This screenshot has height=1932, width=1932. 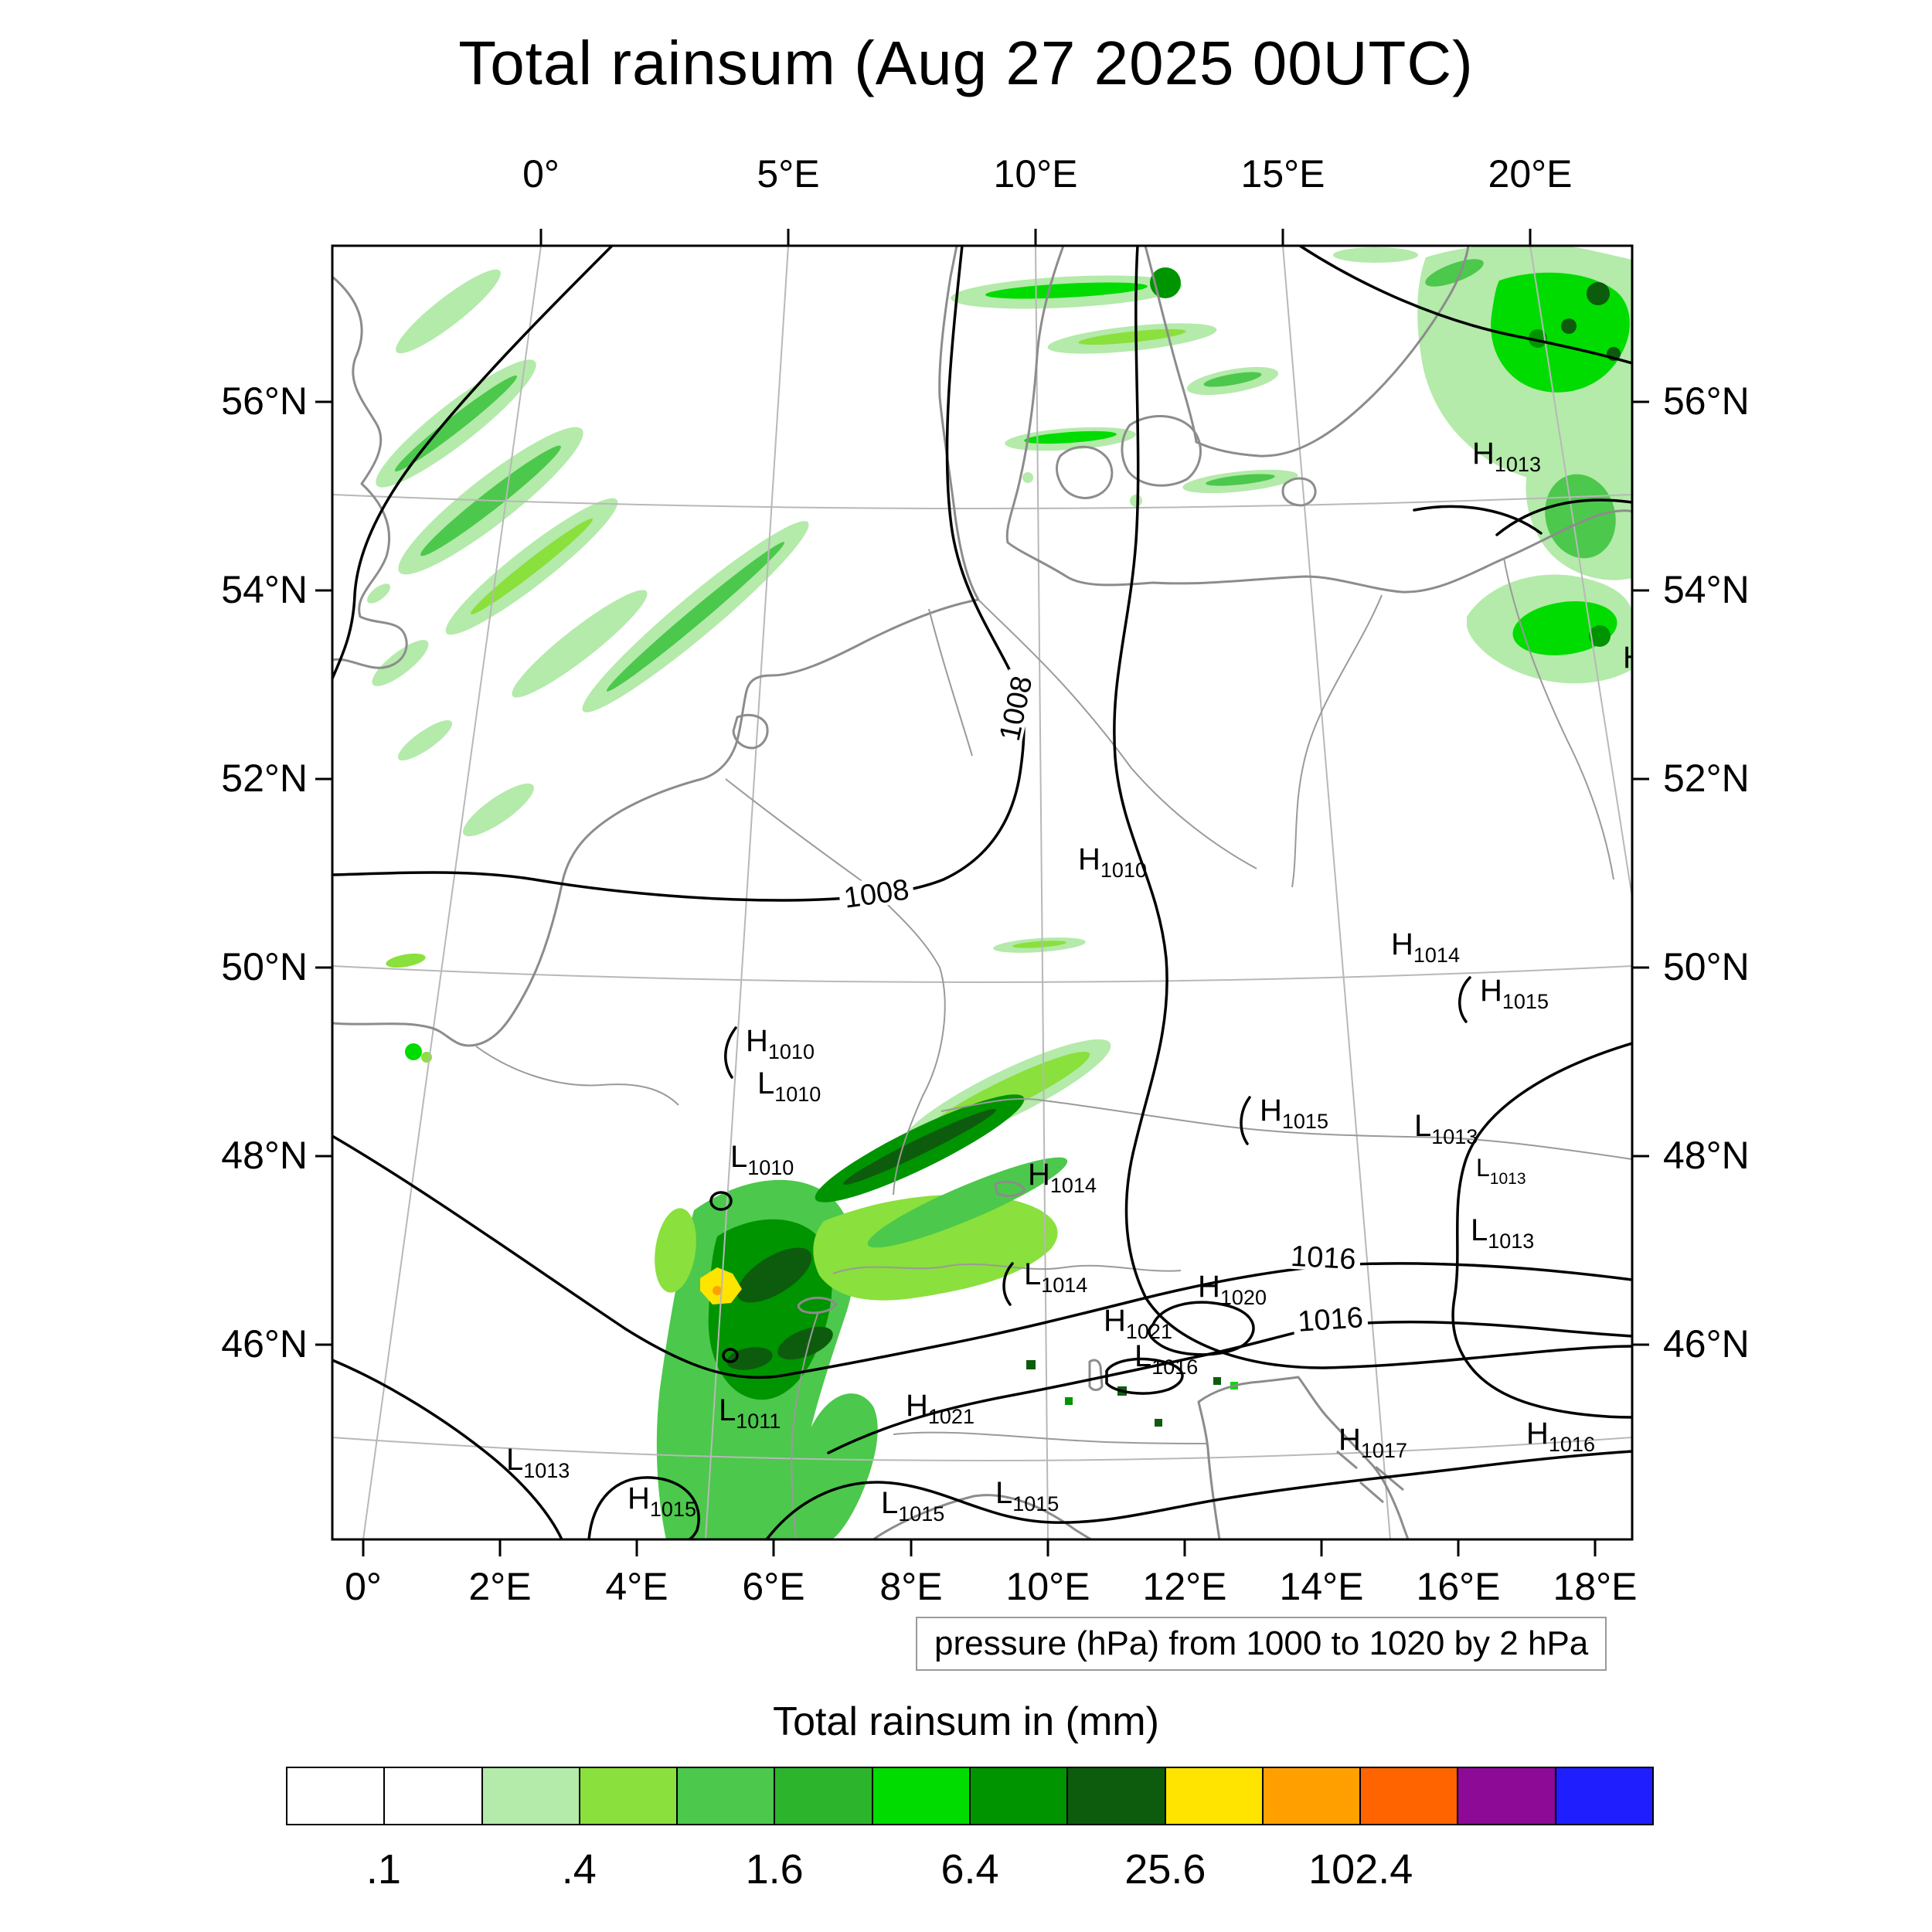 What do you see at coordinates (264, 401) in the screenshot?
I see `axis-label-left: 56°N` at bounding box center [264, 401].